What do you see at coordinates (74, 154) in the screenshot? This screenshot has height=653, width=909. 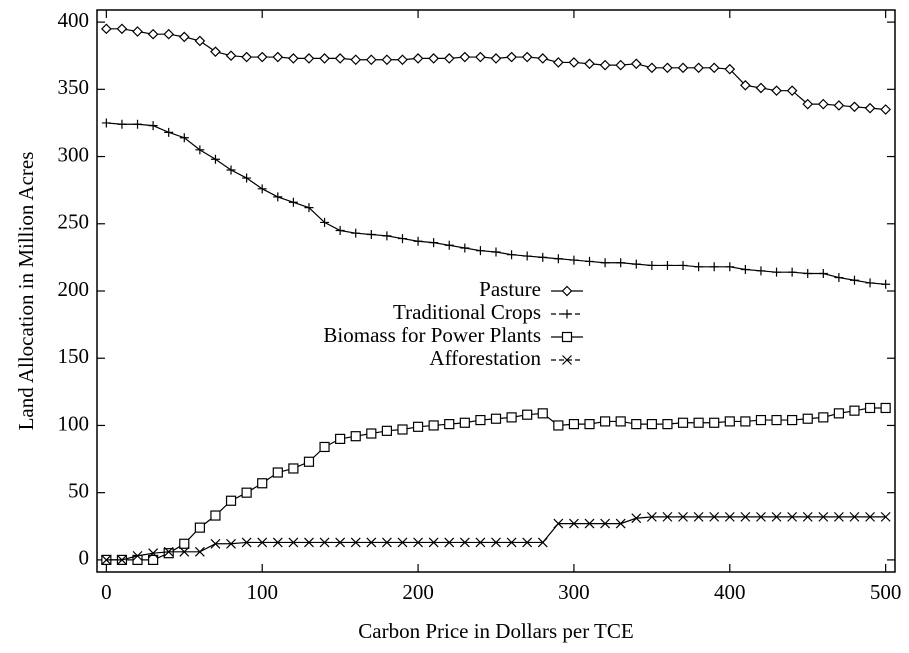 I see `y-tick-label: 300` at bounding box center [74, 154].